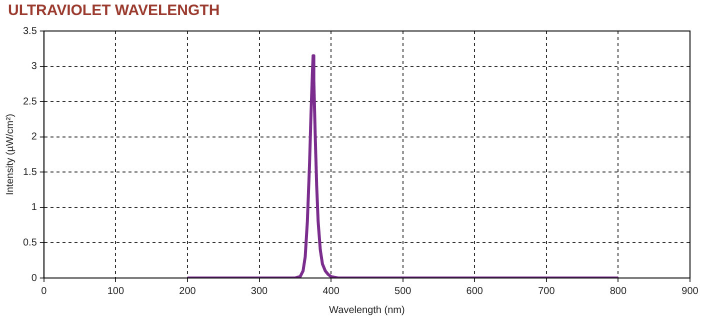 Image resolution: width=705 pixels, height=320 pixels. I want to click on chart-title: ULTRAVIOLET WAVELENGTH, so click(114, 10).